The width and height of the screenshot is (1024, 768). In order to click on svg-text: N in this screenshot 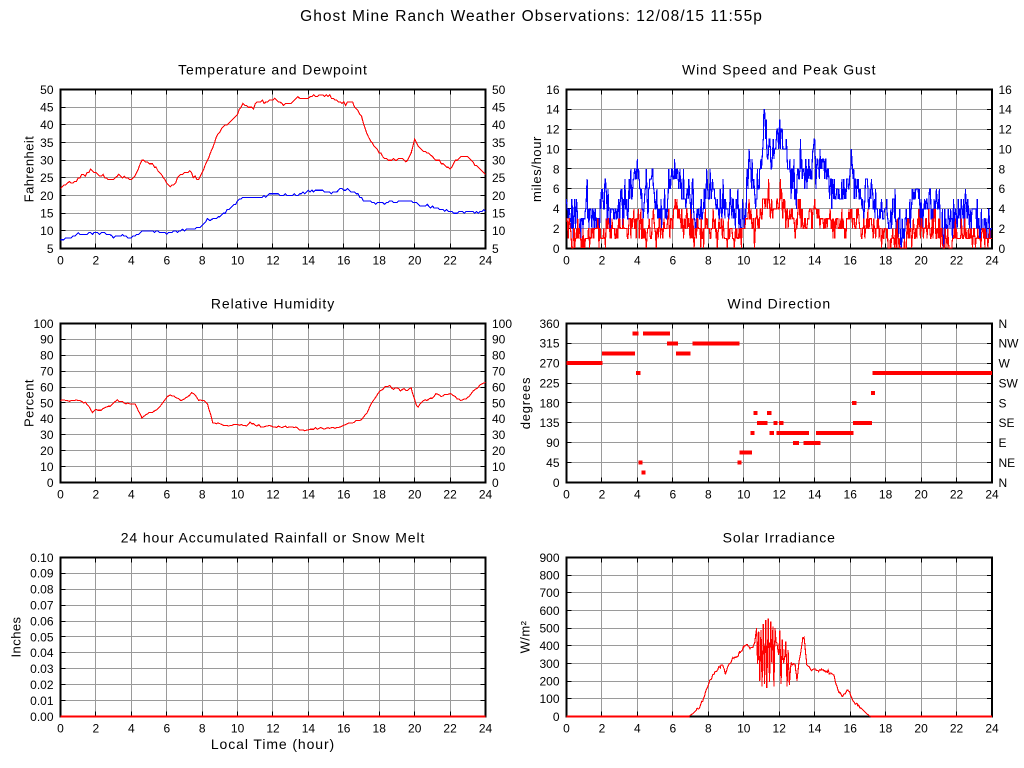, I will do `click(1003, 324)`.